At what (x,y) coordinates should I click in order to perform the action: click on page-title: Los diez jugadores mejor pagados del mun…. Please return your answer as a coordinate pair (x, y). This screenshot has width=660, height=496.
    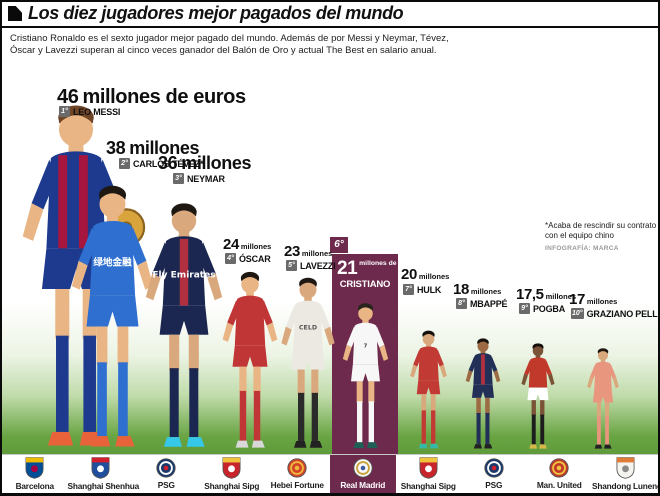
    Looking at the image, I should click on (216, 13).